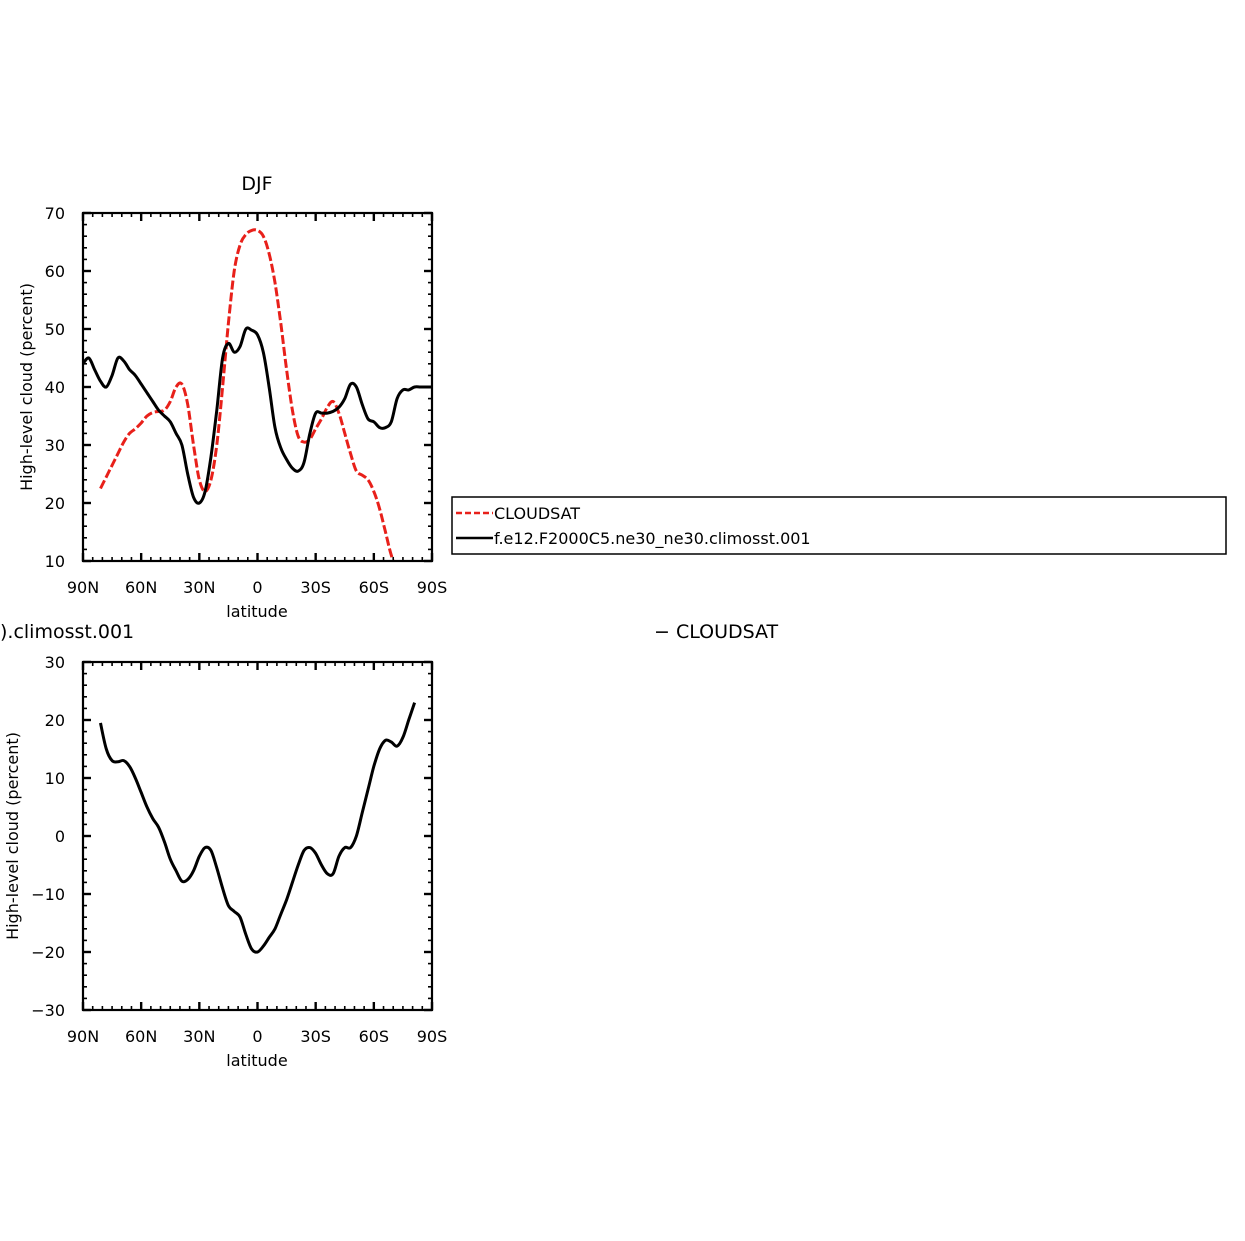 Image resolution: width=1245 pixels, height=1241 pixels. What do you see at coordinates (256, 611) in the screenshot?
I see `panel-djf-xlabel: latitude` at bounding box center [256, 611].